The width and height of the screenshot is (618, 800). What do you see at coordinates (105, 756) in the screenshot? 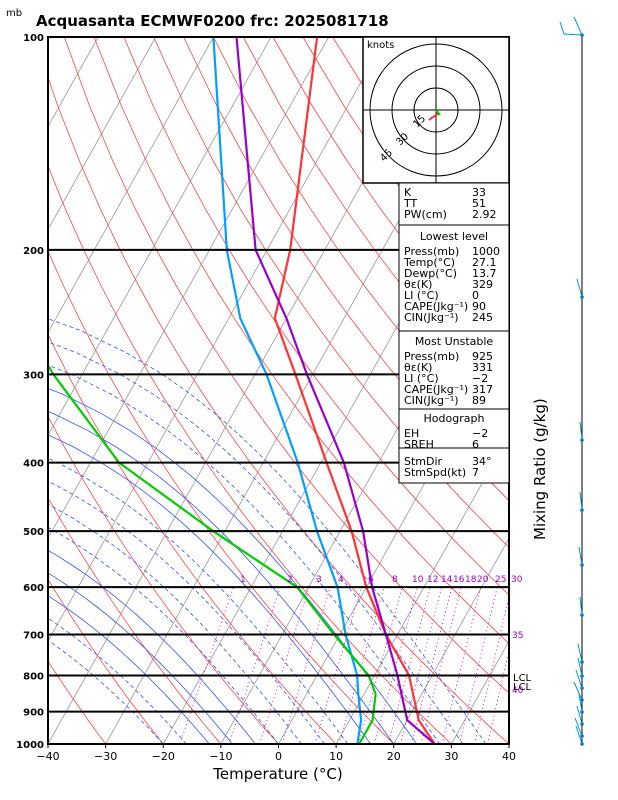
I see `x-tick-label: −30` at bounding box center [105, 756].